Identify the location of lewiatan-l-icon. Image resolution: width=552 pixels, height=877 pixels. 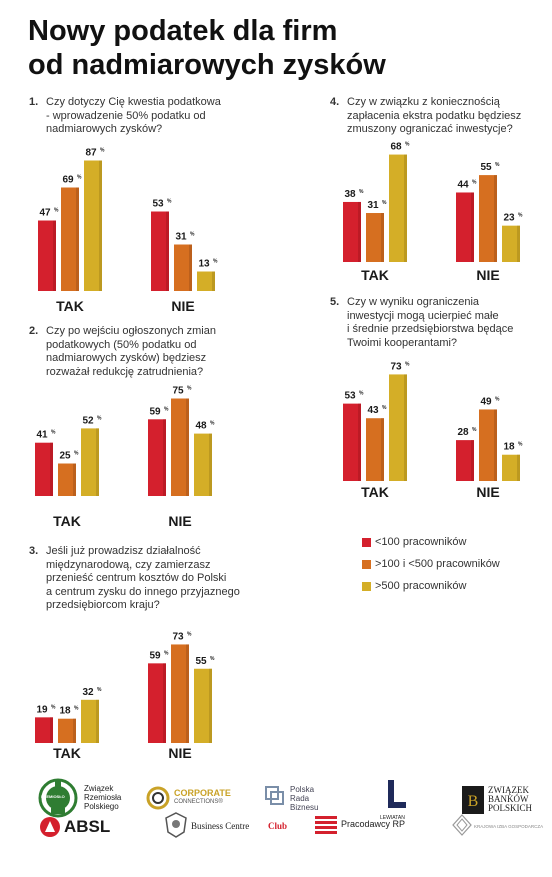
(397, 794).